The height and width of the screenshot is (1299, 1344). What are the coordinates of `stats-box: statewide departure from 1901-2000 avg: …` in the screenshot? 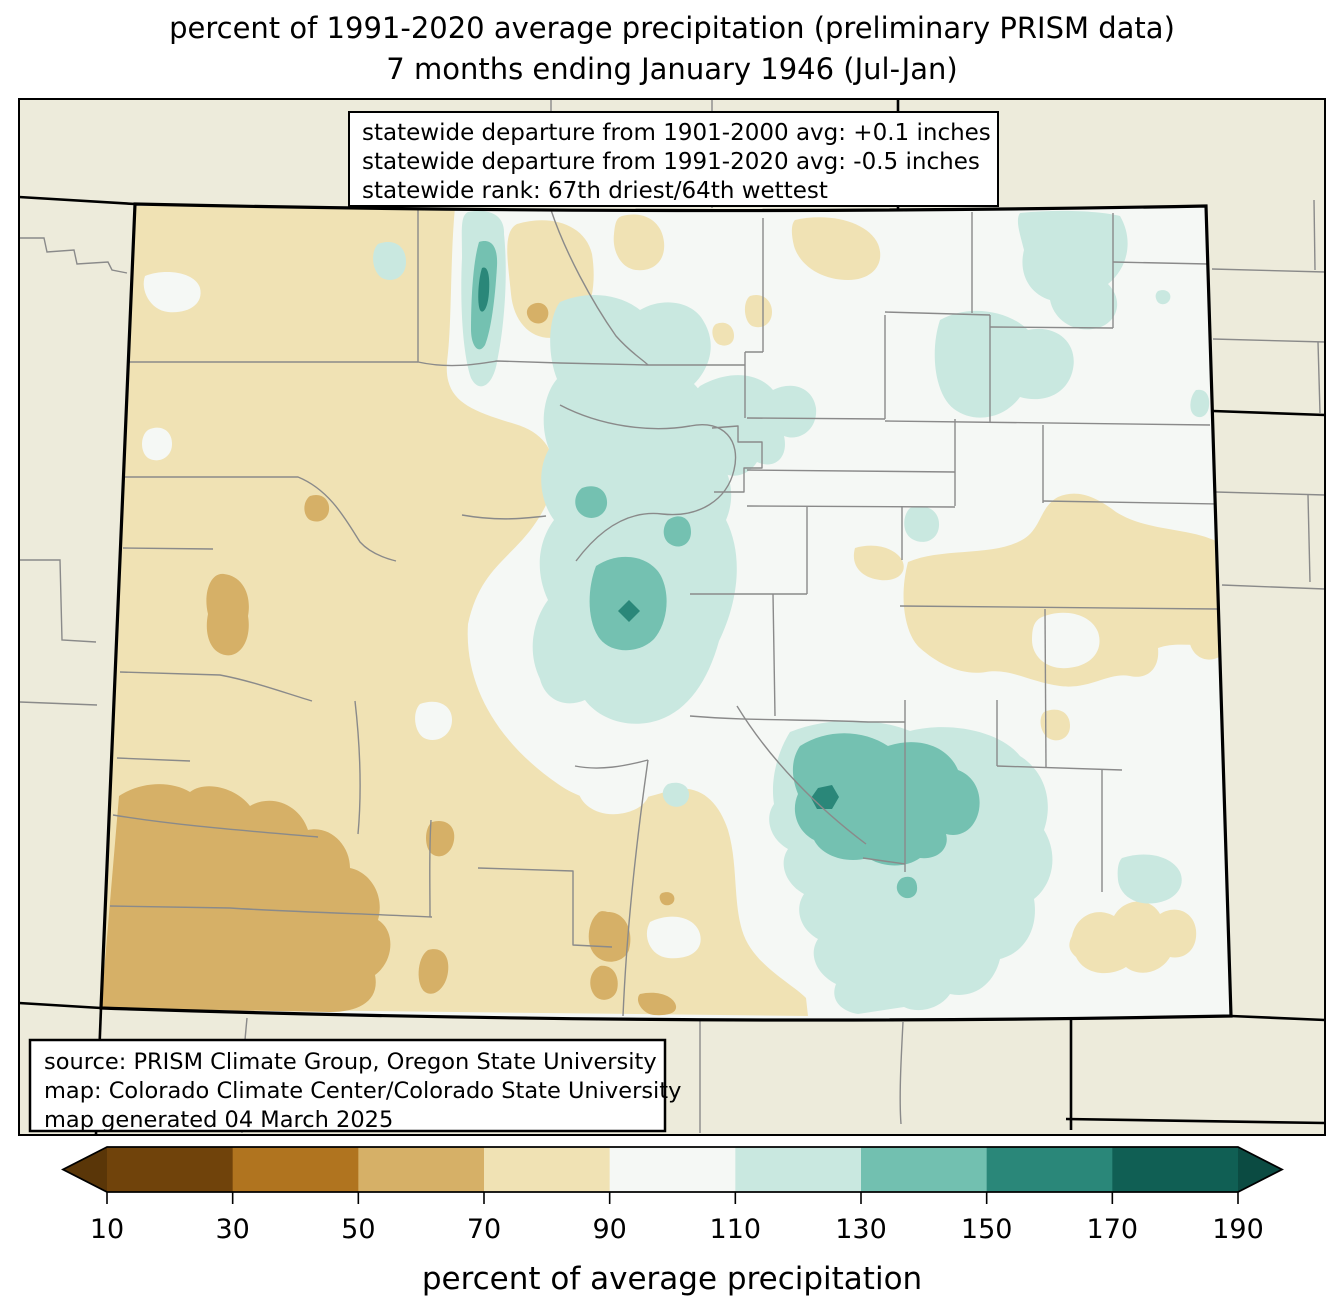 It's located at (673, 159).